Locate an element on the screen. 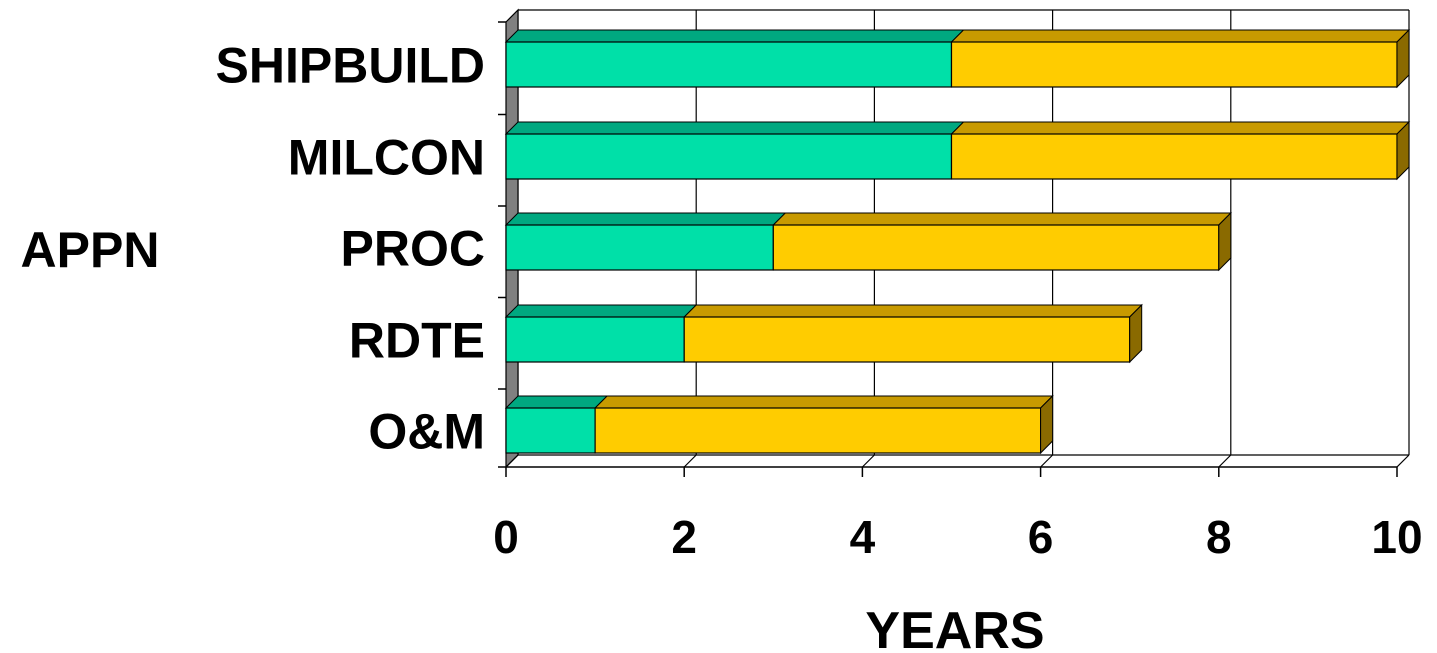  x-tick-label: 2 is located at coordinates (684, 537).